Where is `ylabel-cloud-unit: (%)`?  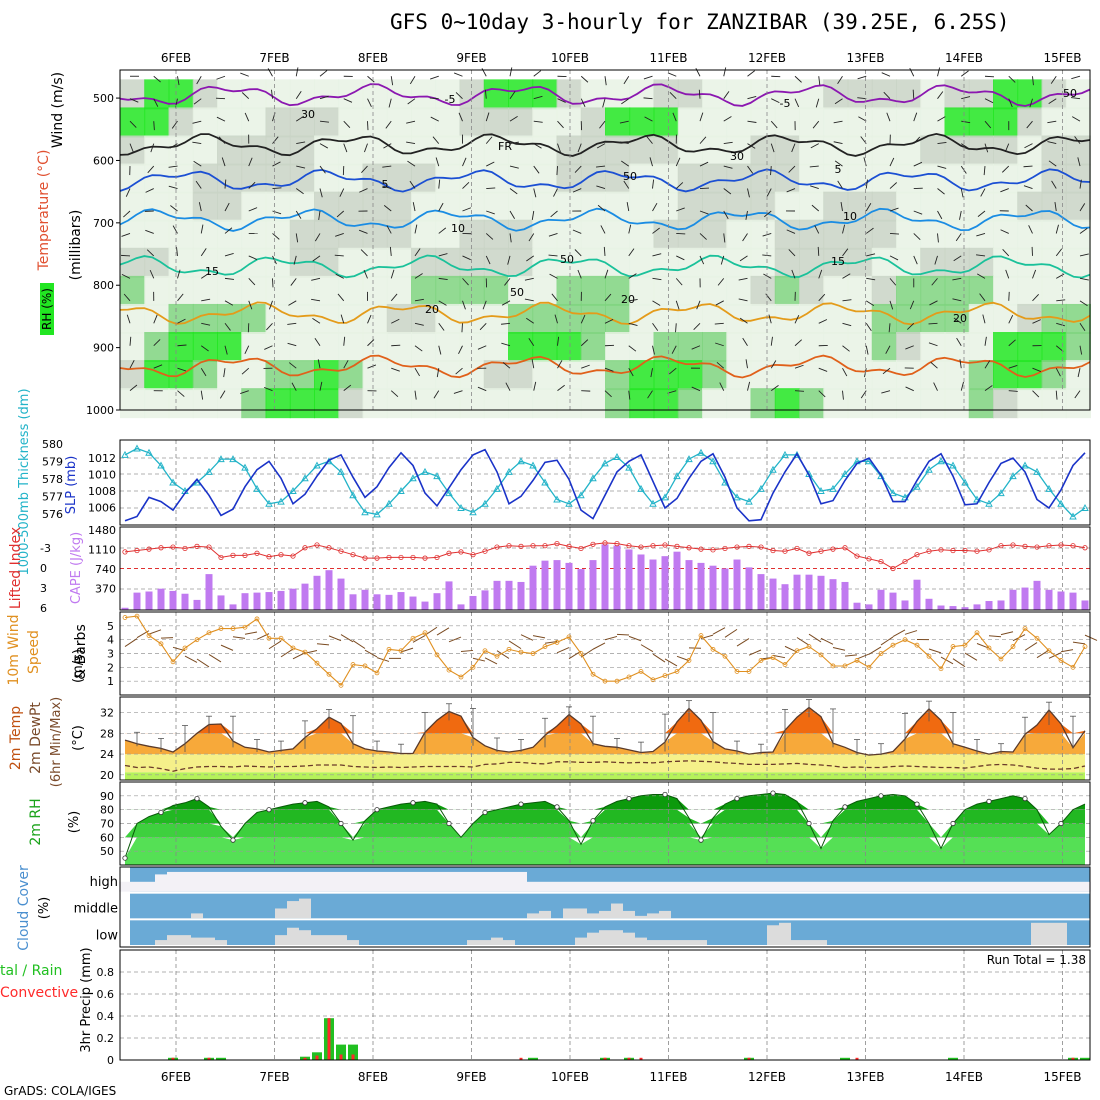
ylabel-cloud-unit: (%) is located at coordinates (44, 908).